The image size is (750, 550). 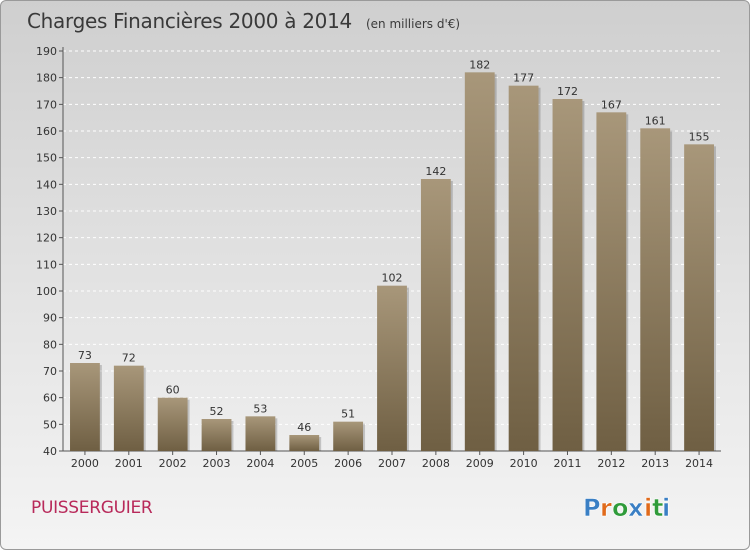 What do you see at coordinates (46, 211) in the screenshot?
I see `y-tick-label: 130` at bounding box center [46, 211].